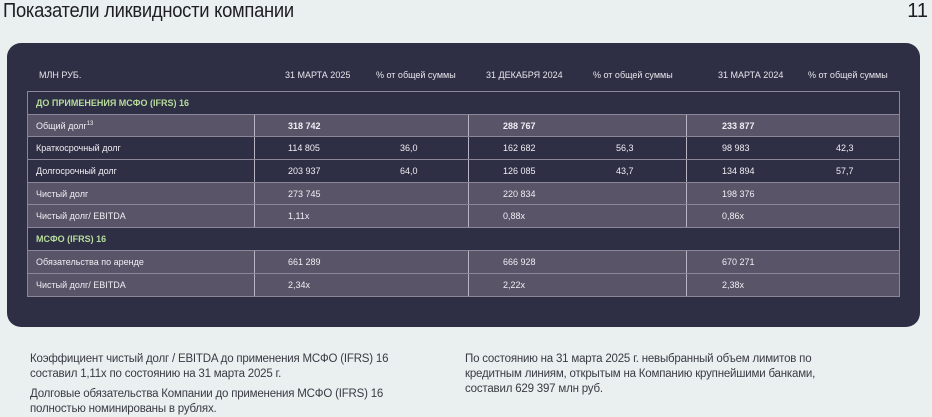 Image resolution: width=932 pixels, height=417 pixels. I want to click on pct-cell: 36,0, so click(409, 148).